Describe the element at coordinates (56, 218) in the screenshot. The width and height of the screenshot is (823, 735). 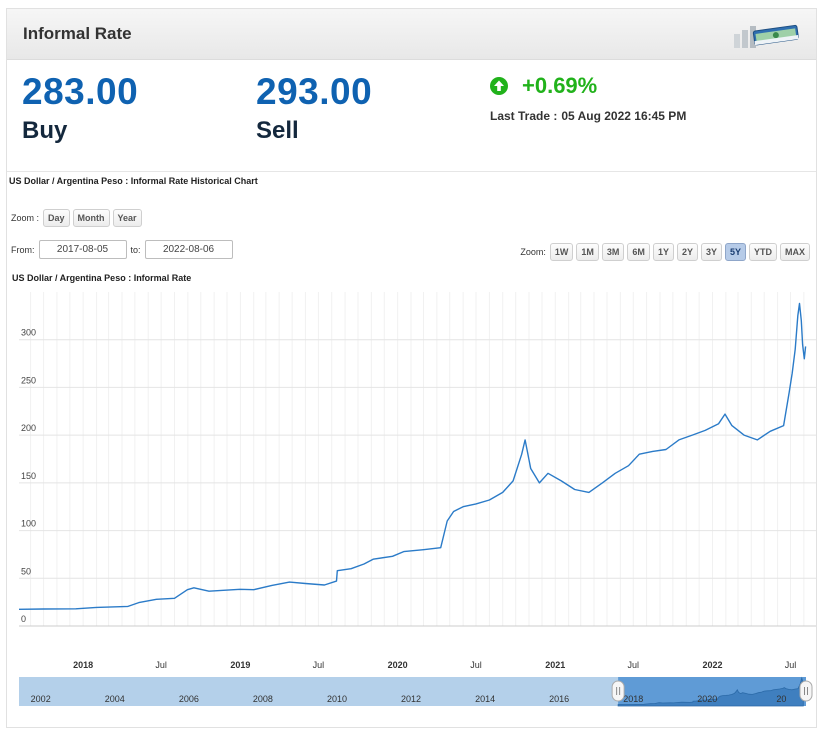
I see `zoom-day-button: Day` at that location.